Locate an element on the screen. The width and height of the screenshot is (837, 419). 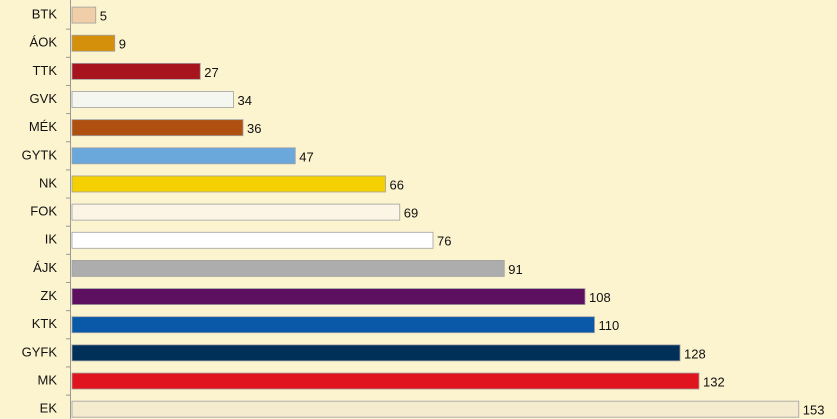
y-tick-label: MÉK is located at coordinates (43, 126).